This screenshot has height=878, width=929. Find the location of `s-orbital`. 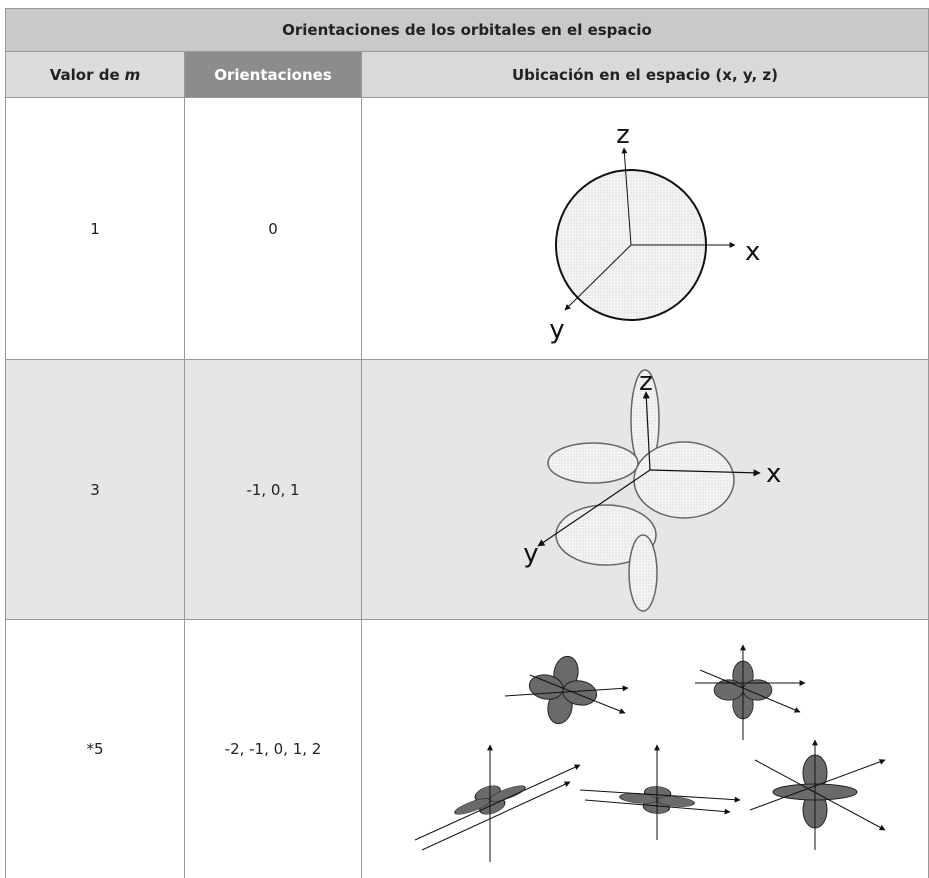

s-orbital is located at coordinates (645, 234).